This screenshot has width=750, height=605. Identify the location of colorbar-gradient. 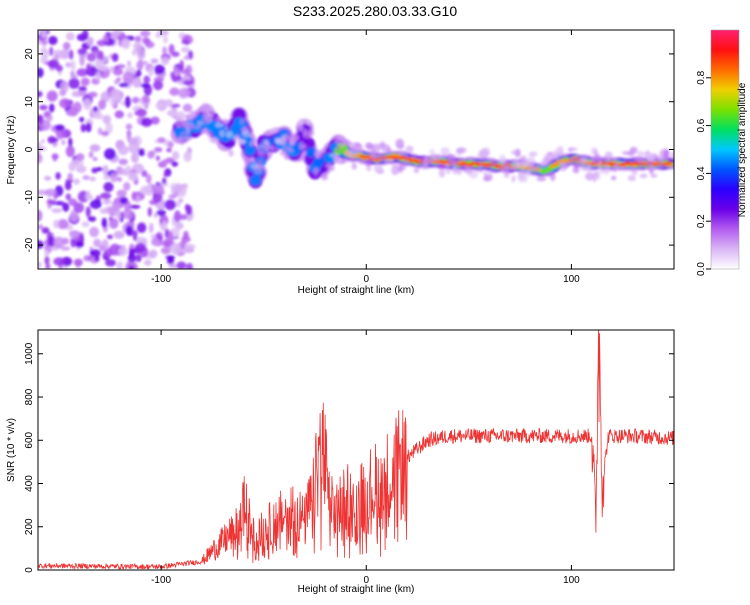
(725, 149).